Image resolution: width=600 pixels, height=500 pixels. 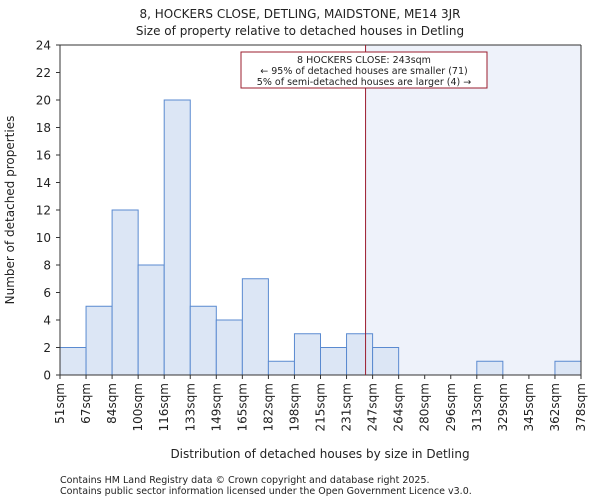 What do you see at coordinates (373, 407) in the screenshot?
I see `x-tick-label-247sqm: 247sqm` at bounding box center [373, 407].